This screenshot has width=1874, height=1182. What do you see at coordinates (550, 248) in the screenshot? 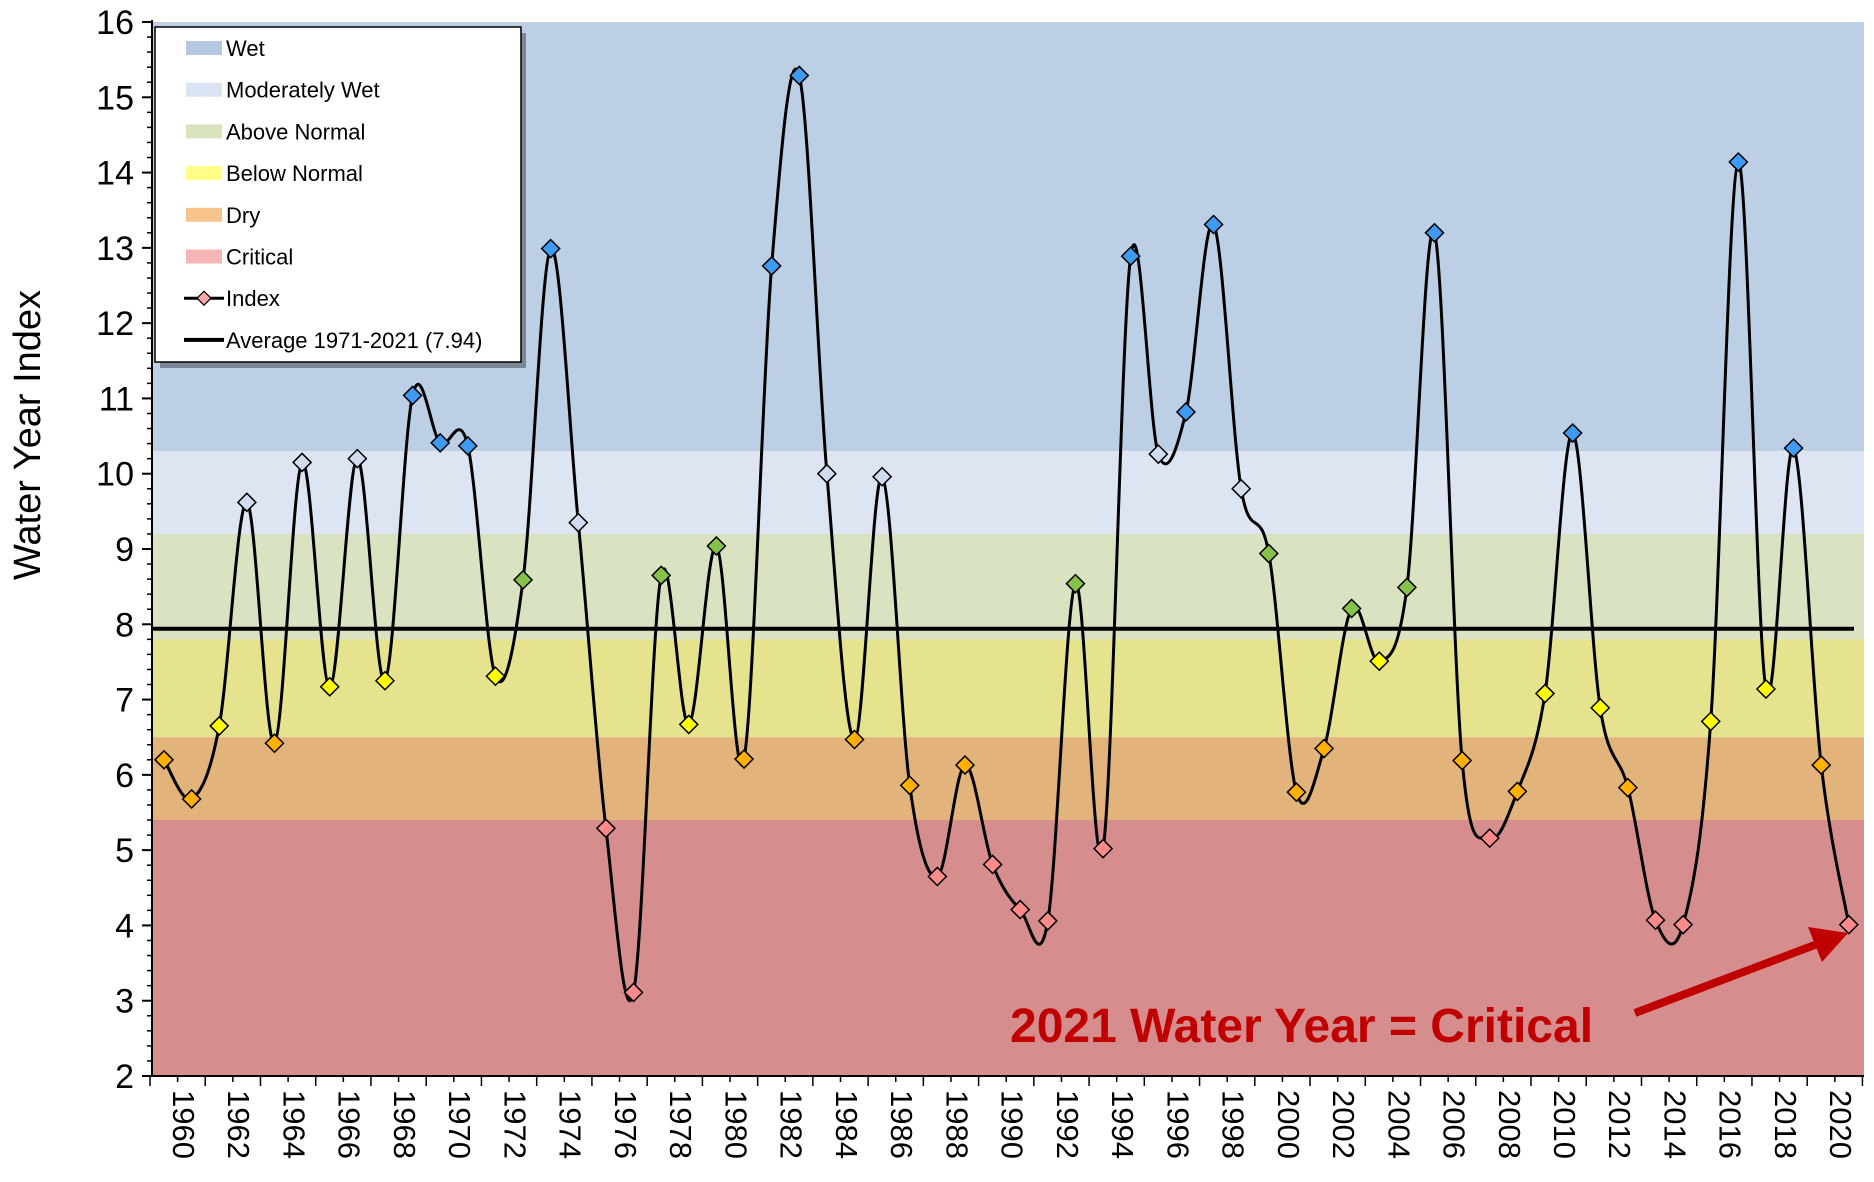
I see `index-marker-1974` at bounding box center [550, 248].